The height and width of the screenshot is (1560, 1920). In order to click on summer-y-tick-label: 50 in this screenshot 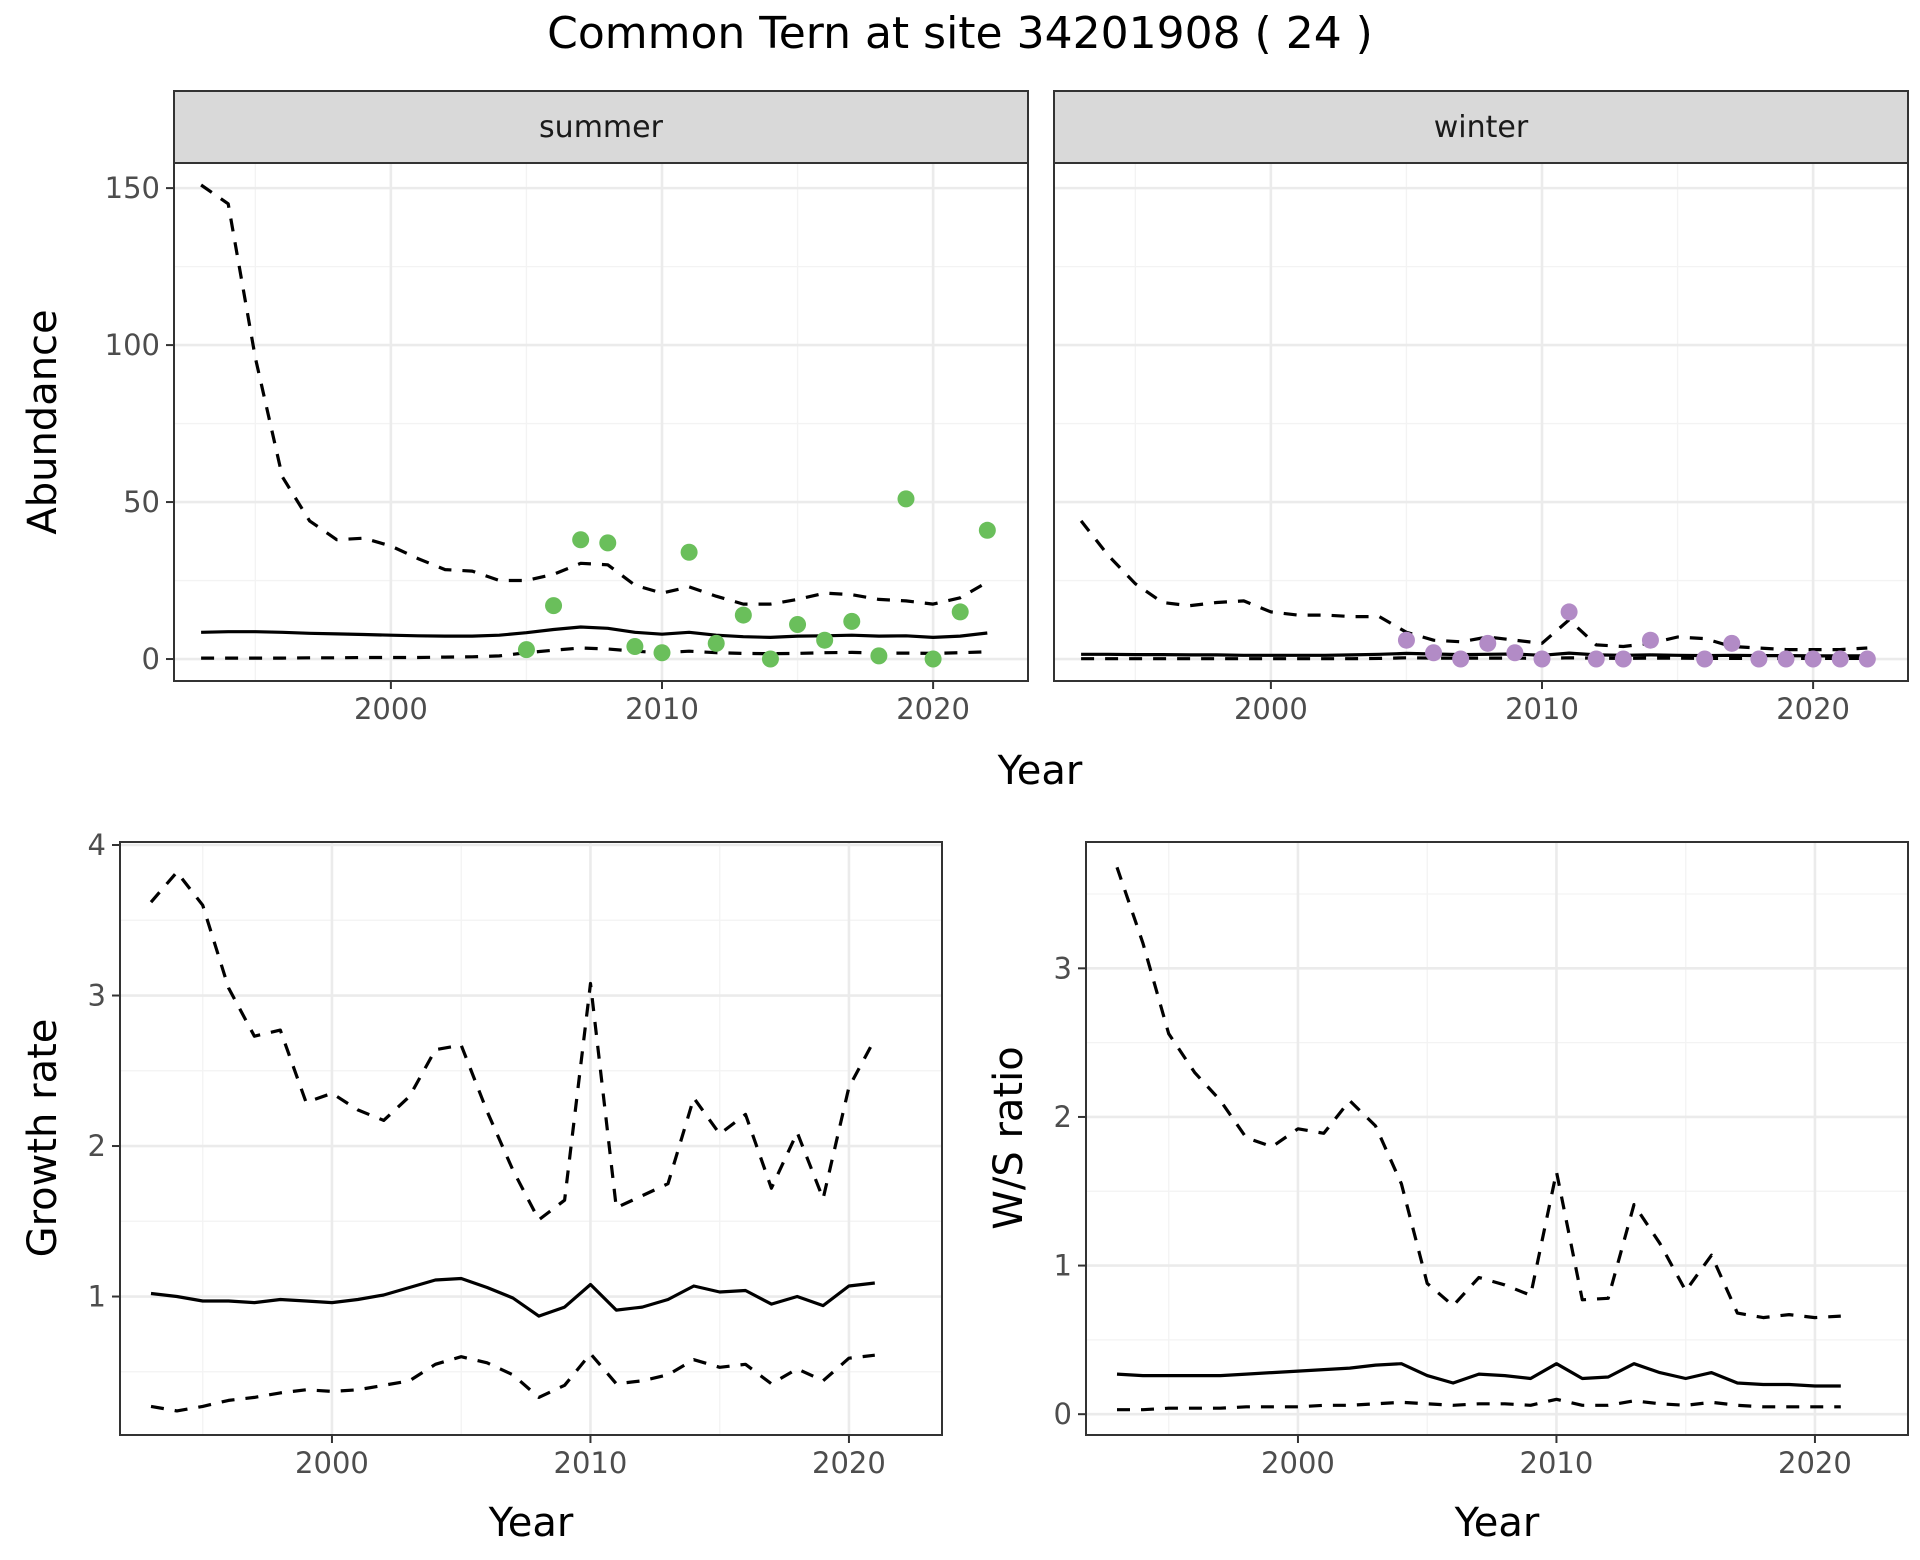, I will do `click(141, 502)`.